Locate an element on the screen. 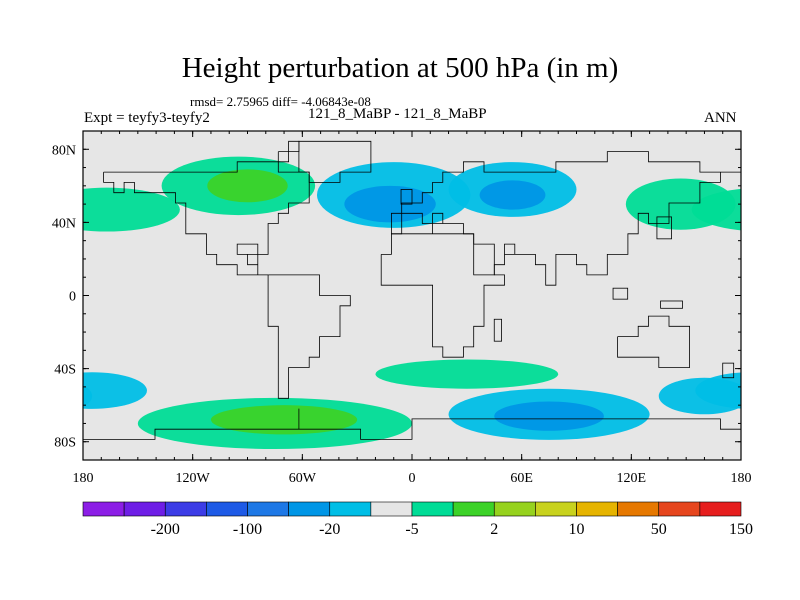  ytick-label: 40S is located at coordinates (65, 370).